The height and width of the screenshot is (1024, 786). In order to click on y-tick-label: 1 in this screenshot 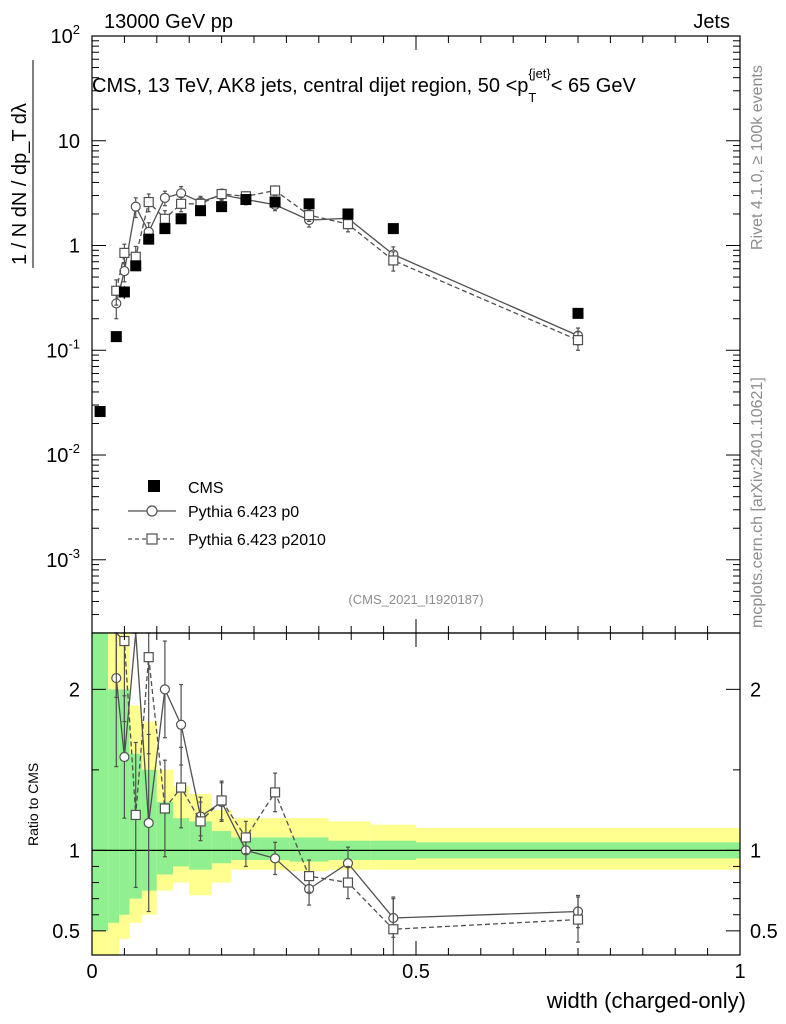, I will do `click(74, 247)`.